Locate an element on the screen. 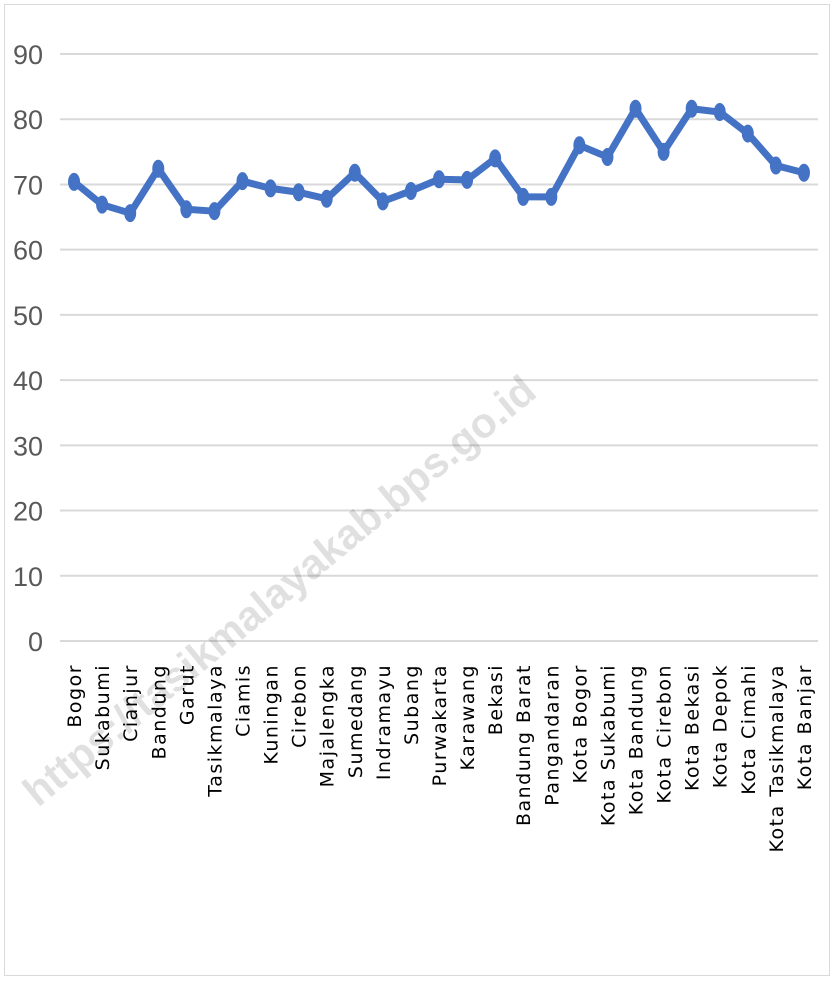 The image size is (836, 981). x-tick-label: Kota Cimahi is located at coordinates (749, 729).